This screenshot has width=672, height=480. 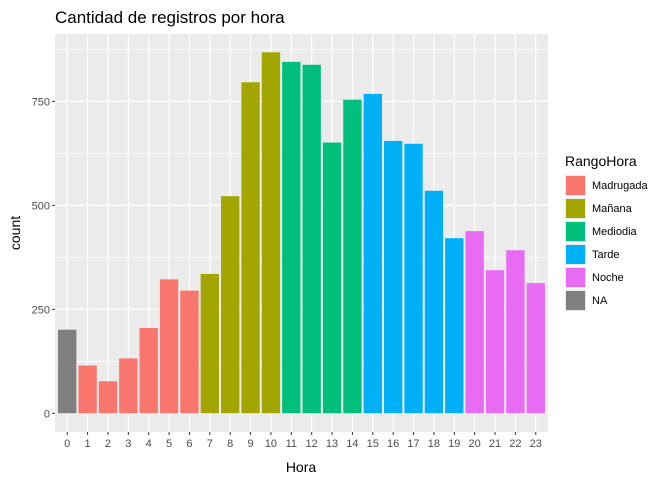 What do you see at coordinates (41, 310) in the screenshot?
I see `y-tick-label: 250` at bounding box center [41, 310].